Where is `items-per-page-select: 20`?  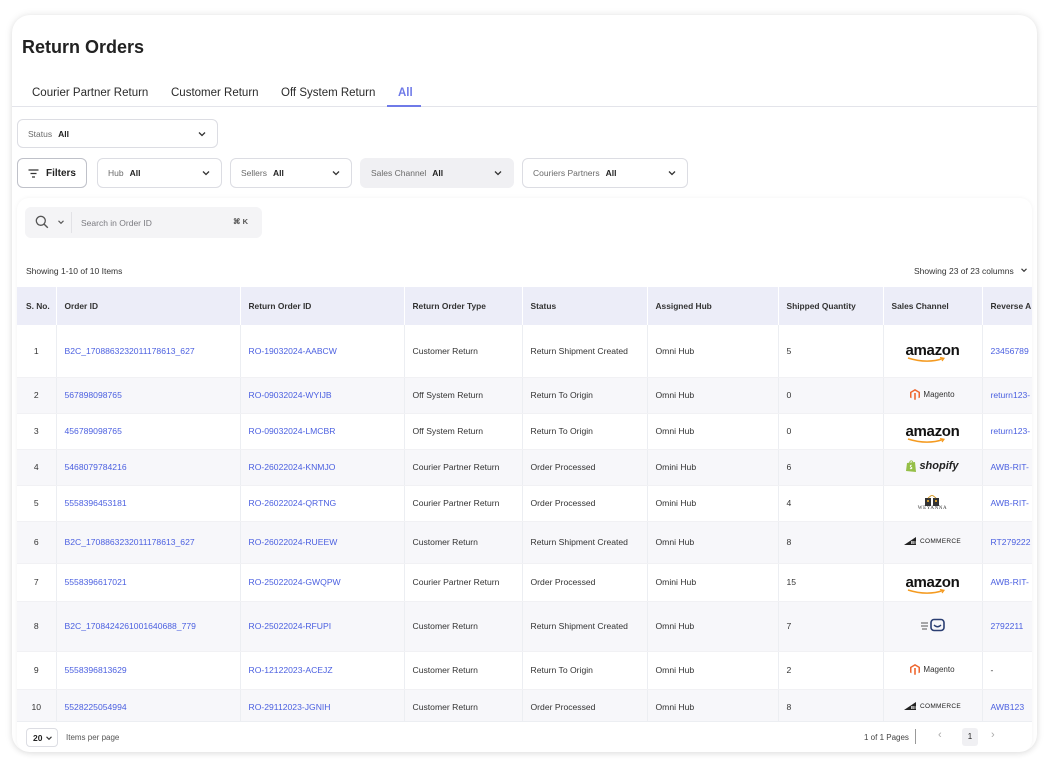
items-per-page-select: 20 is located at coordinates (42, 737).